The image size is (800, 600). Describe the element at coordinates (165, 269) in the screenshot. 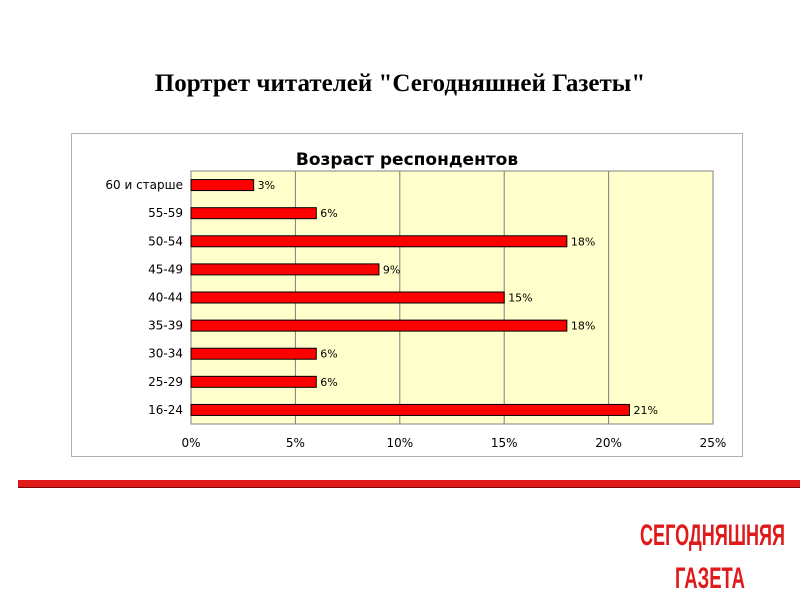

I see `category-label: 45-49` at that location.